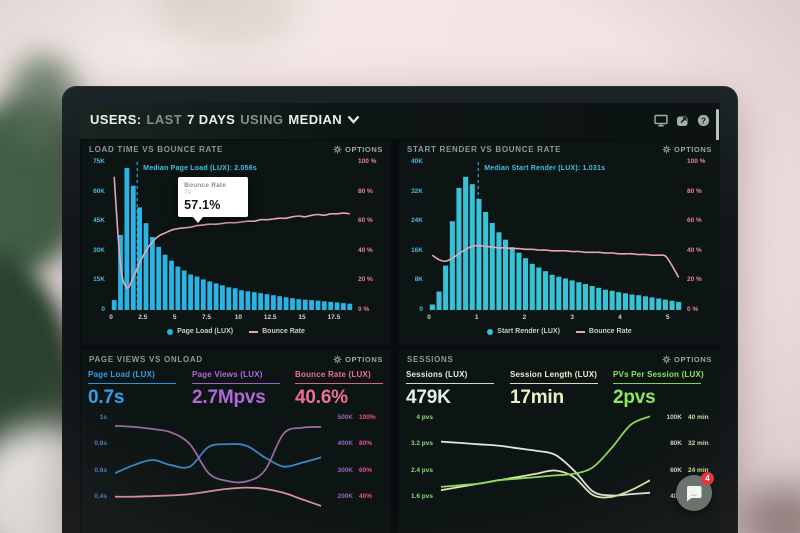 The width and height of the screenshot is (800, 533). I want to click on axis-tick-label: 40K, so click(417, 161).